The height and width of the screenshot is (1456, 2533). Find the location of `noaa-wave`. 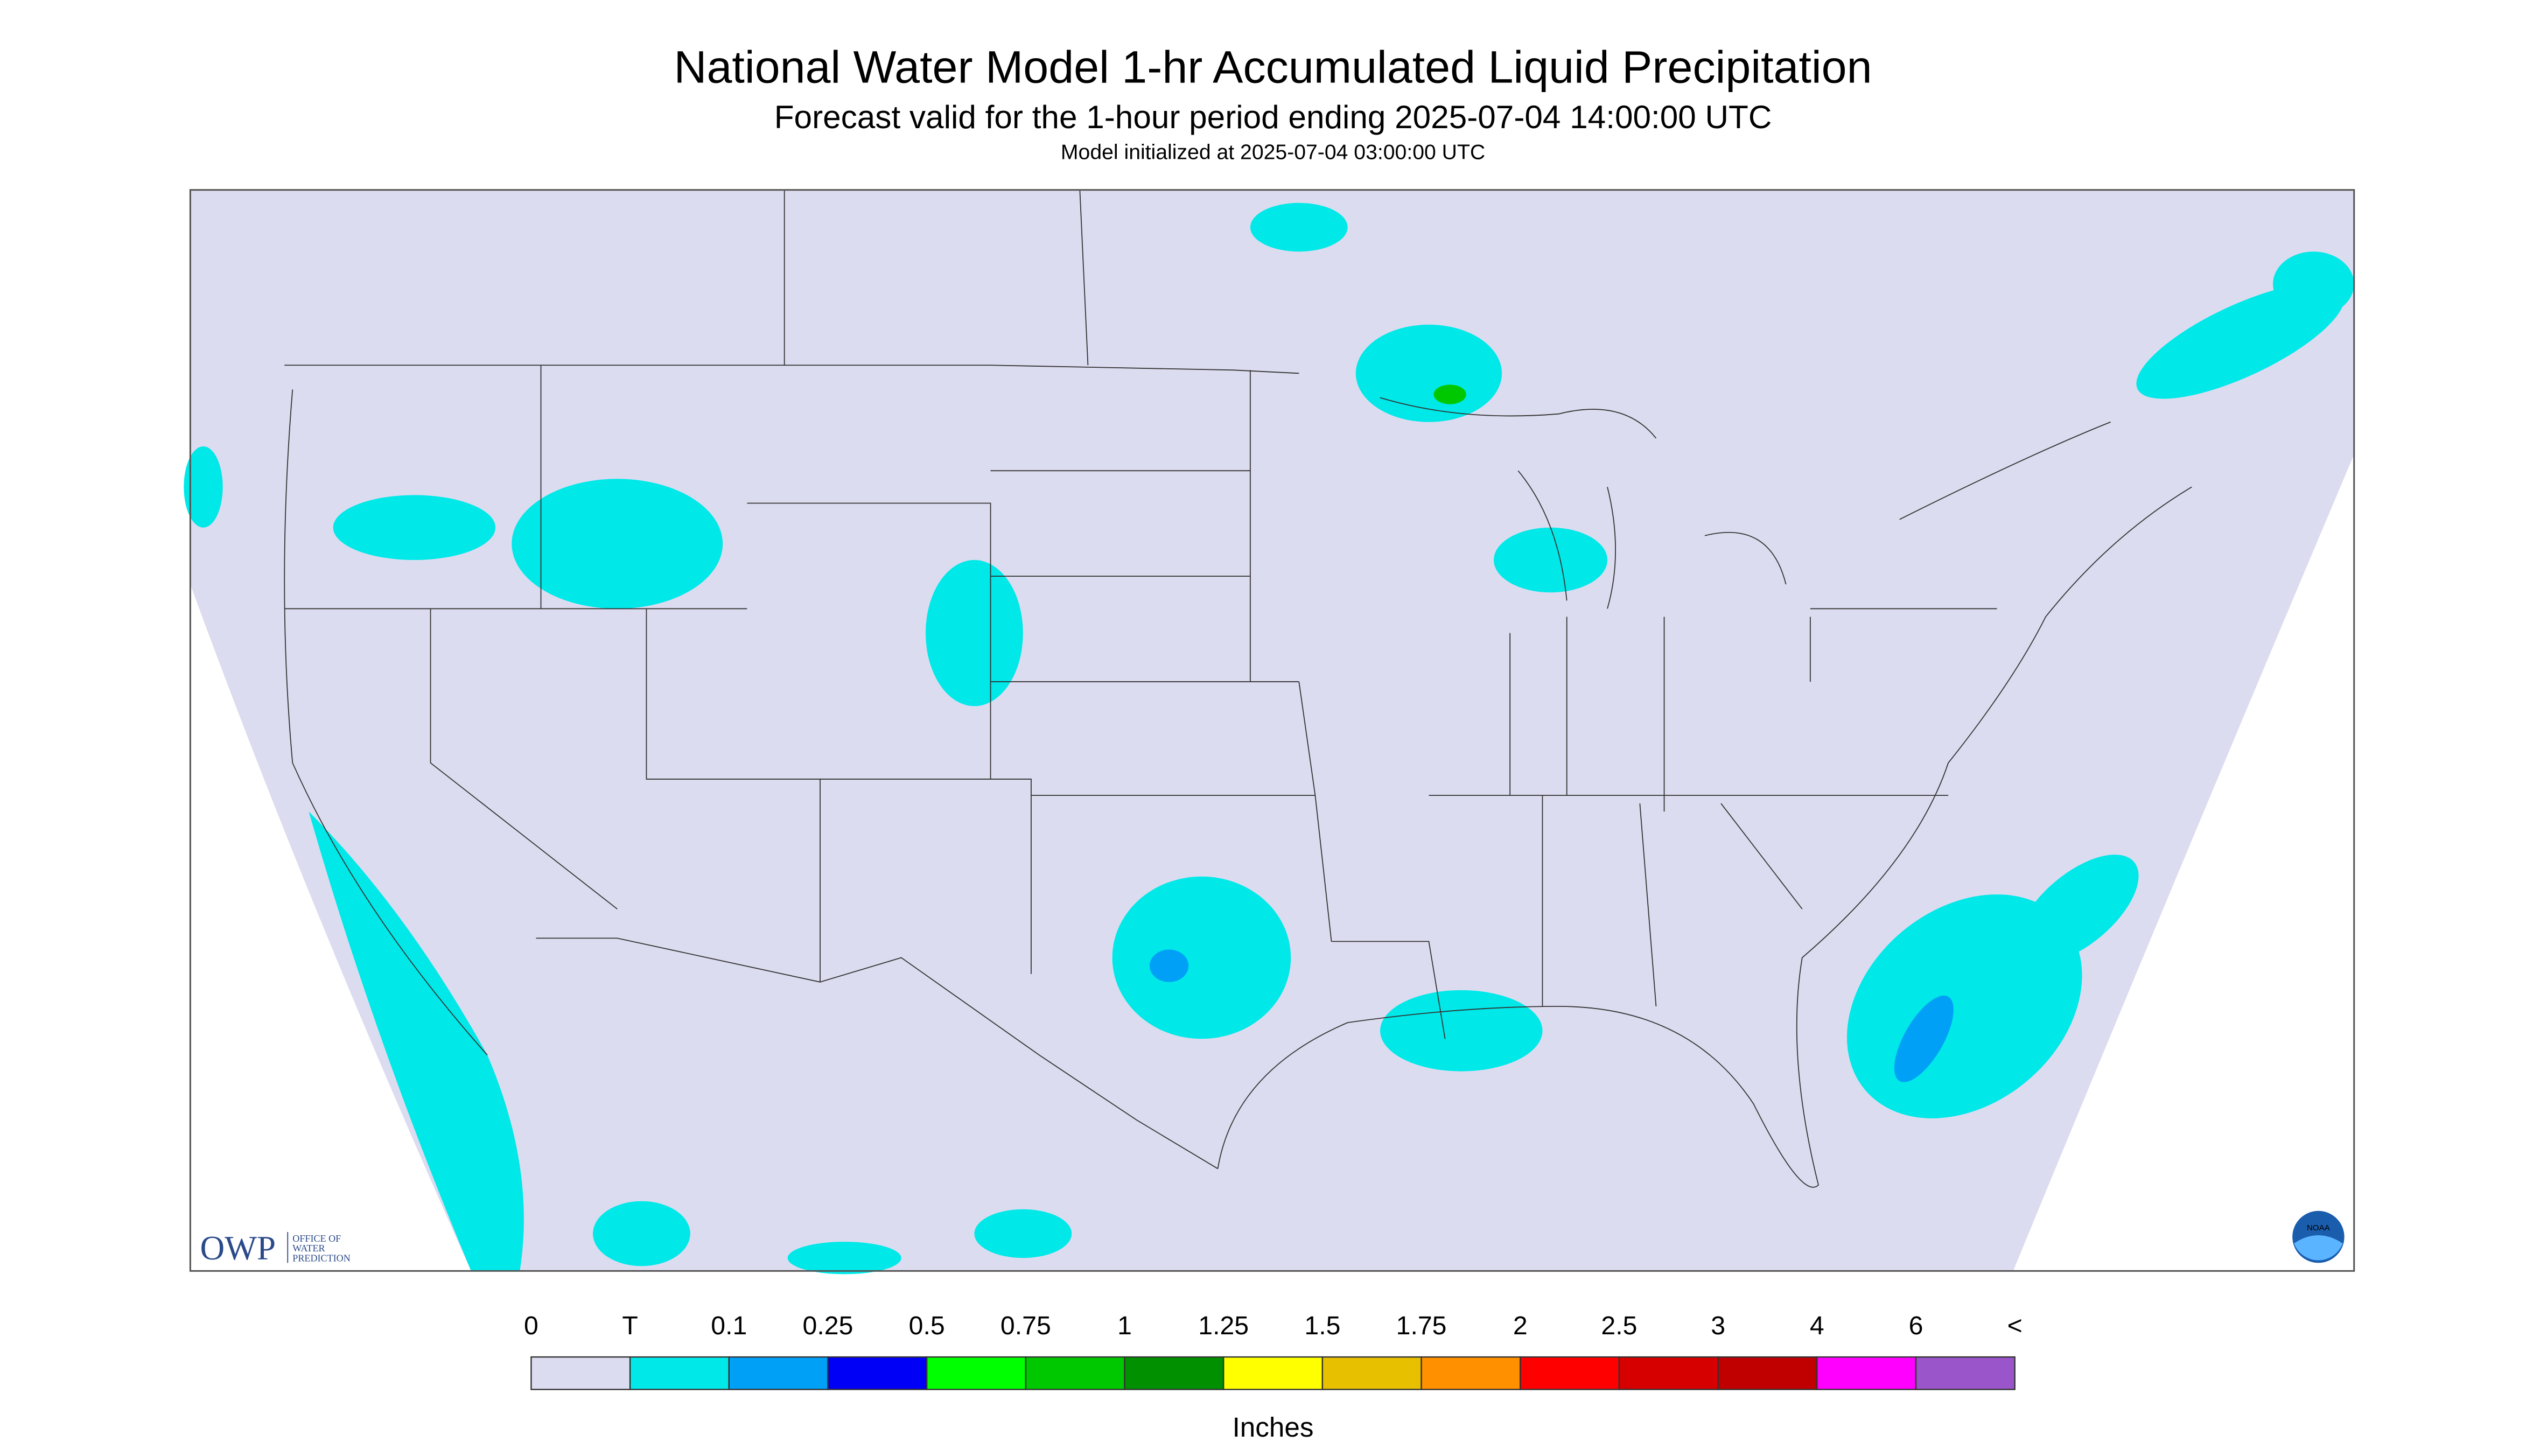

noaa-wave is located at coordinates (2318, 1248).